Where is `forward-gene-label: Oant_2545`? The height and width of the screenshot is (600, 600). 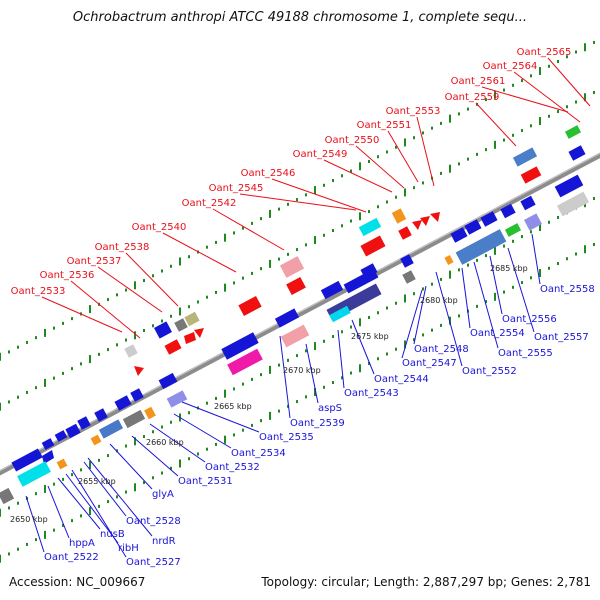
forward-gene-label: Oant_2545 is located at coordinates (236, 188).